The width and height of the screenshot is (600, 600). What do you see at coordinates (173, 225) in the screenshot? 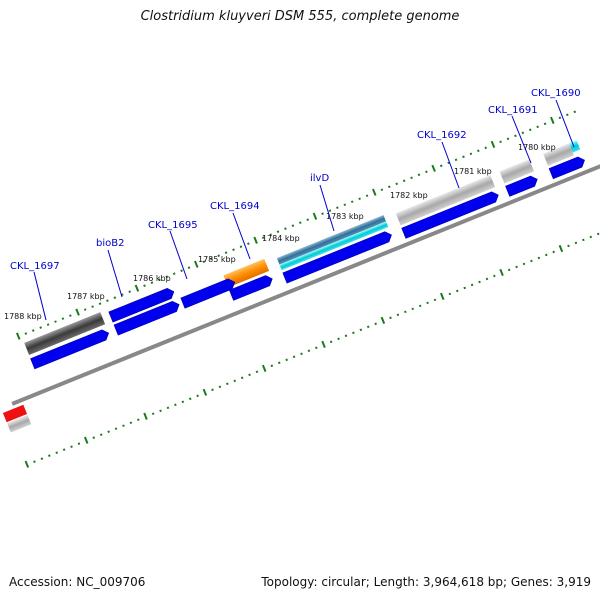
I see `gene-label-ckl1695: CKL_1695` at bounding box center [173, 225].